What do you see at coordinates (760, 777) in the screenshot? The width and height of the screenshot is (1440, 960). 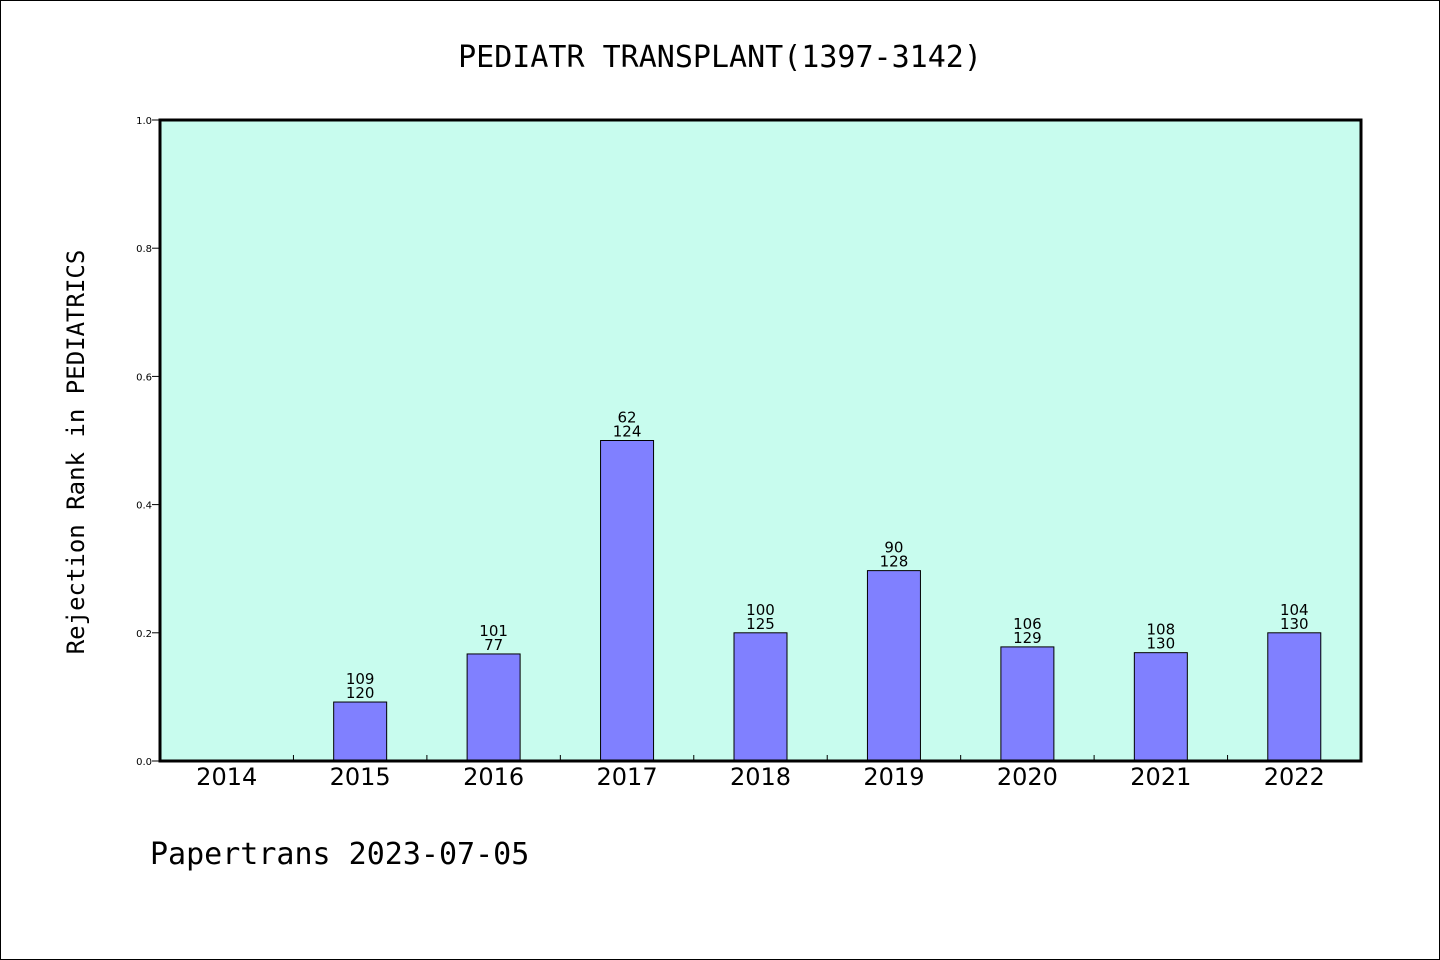 I see `x-tick-label: 2018` at bounding box center [760, 777].